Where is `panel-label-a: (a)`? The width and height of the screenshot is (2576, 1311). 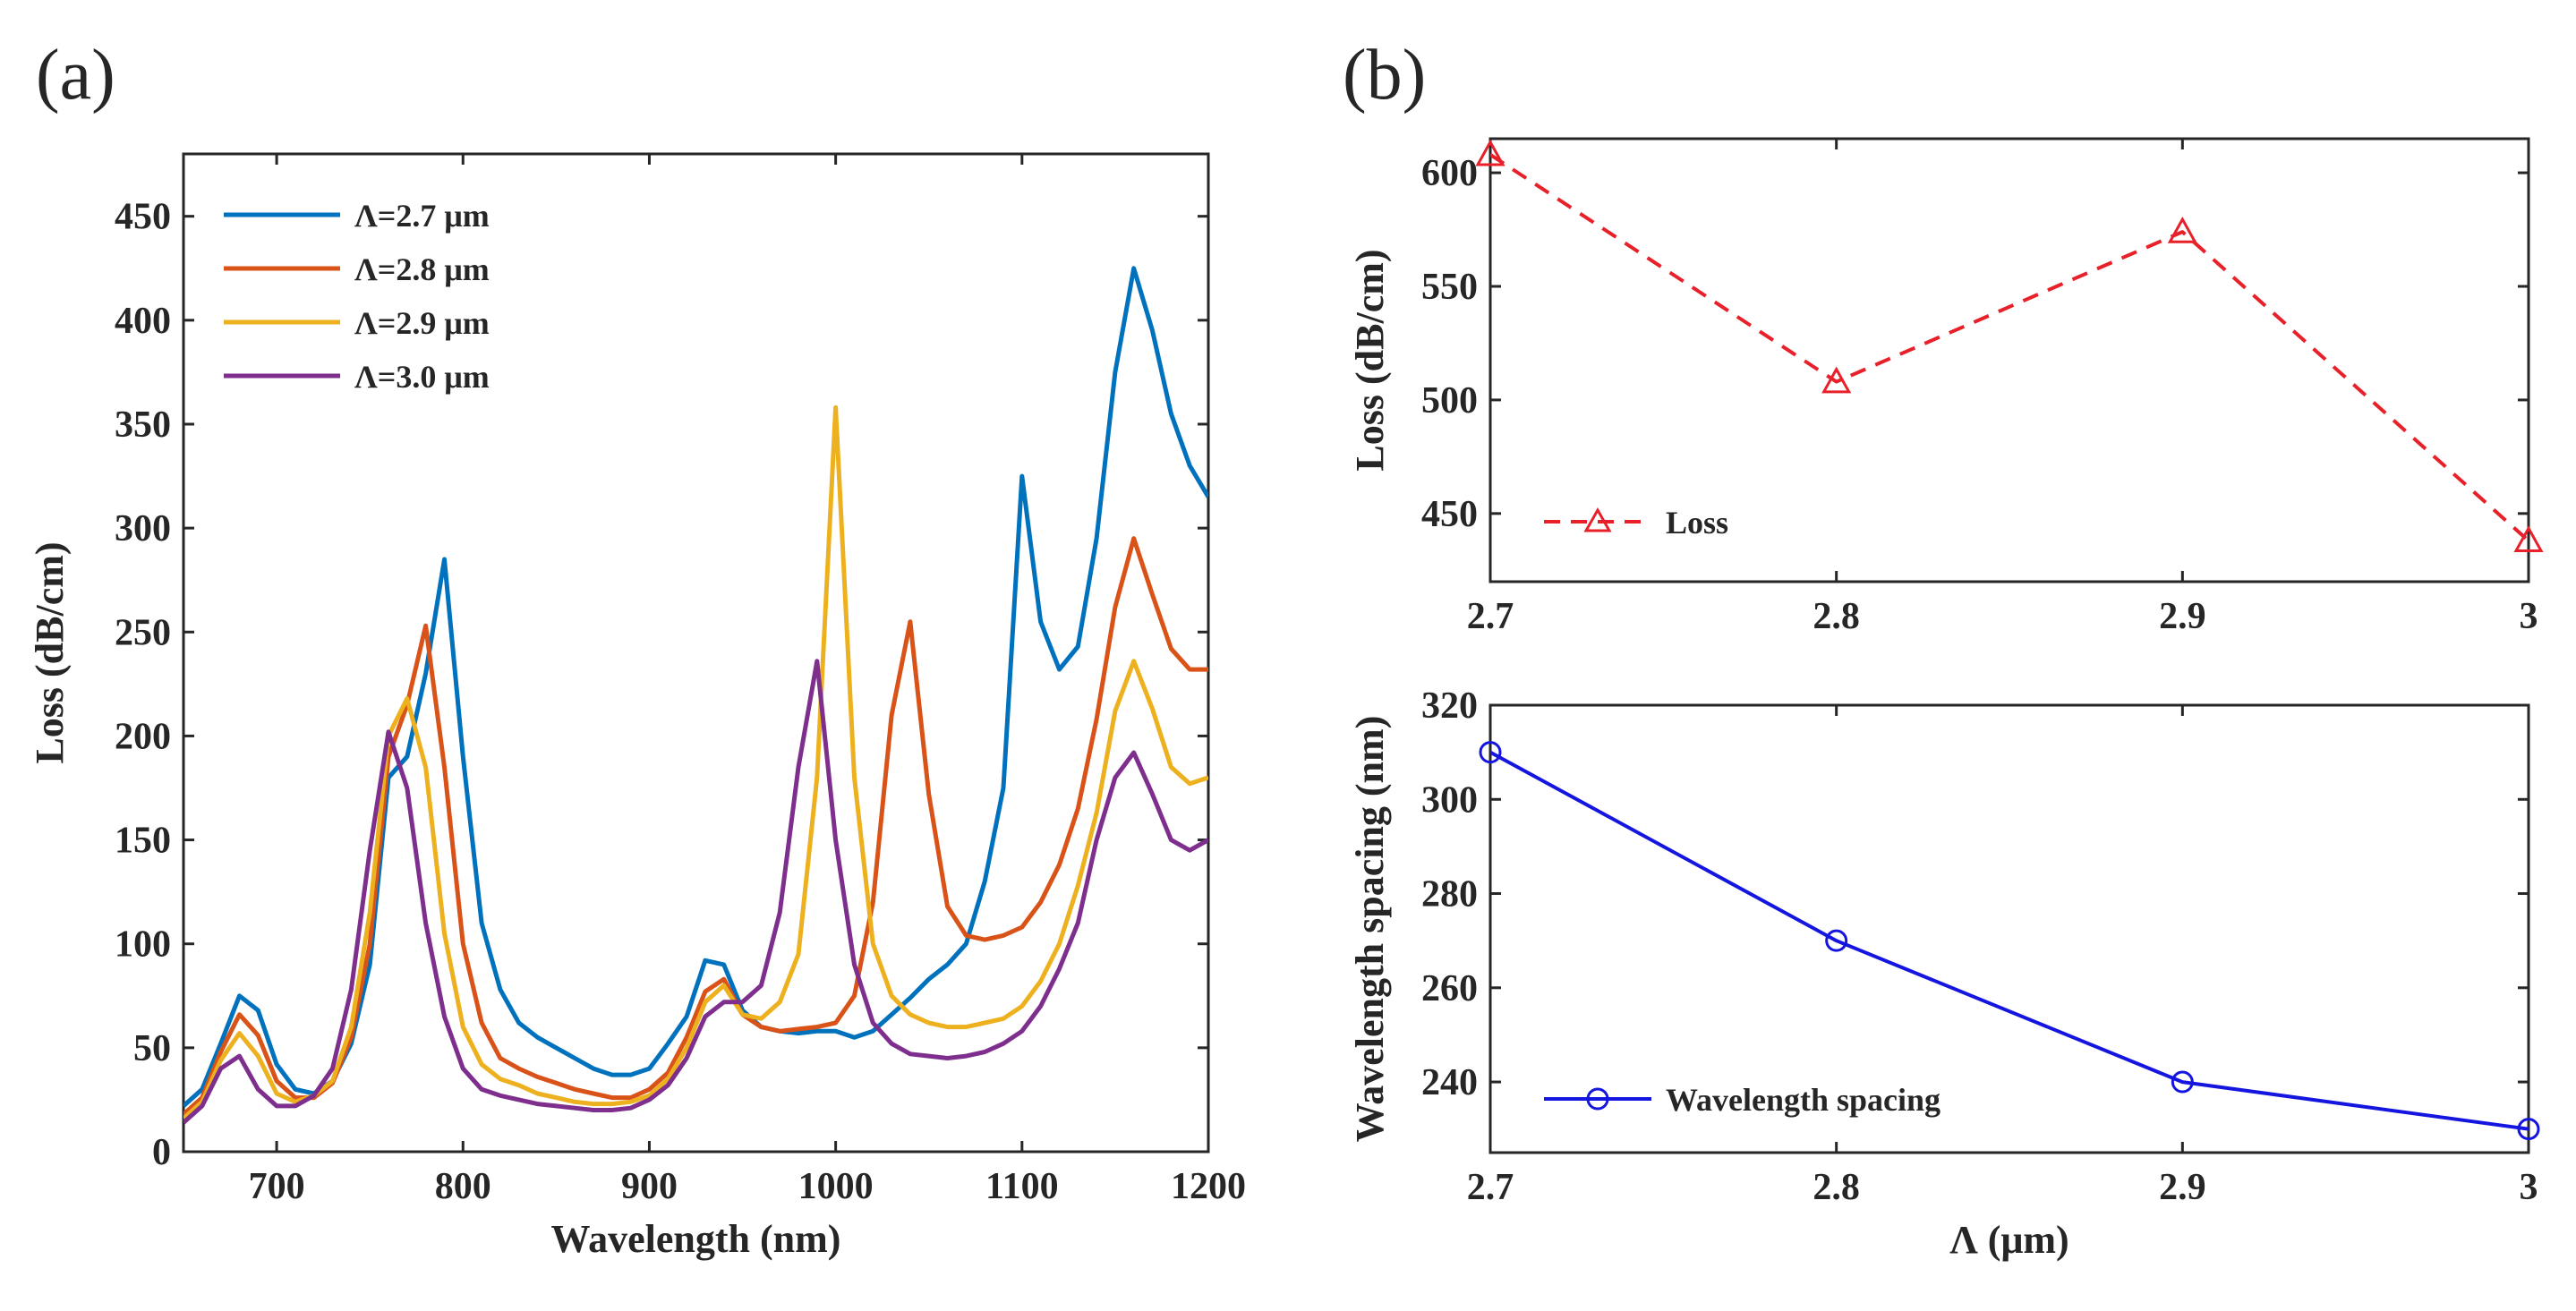 panel-label-a: (a) is located at coordinates (75, 75).